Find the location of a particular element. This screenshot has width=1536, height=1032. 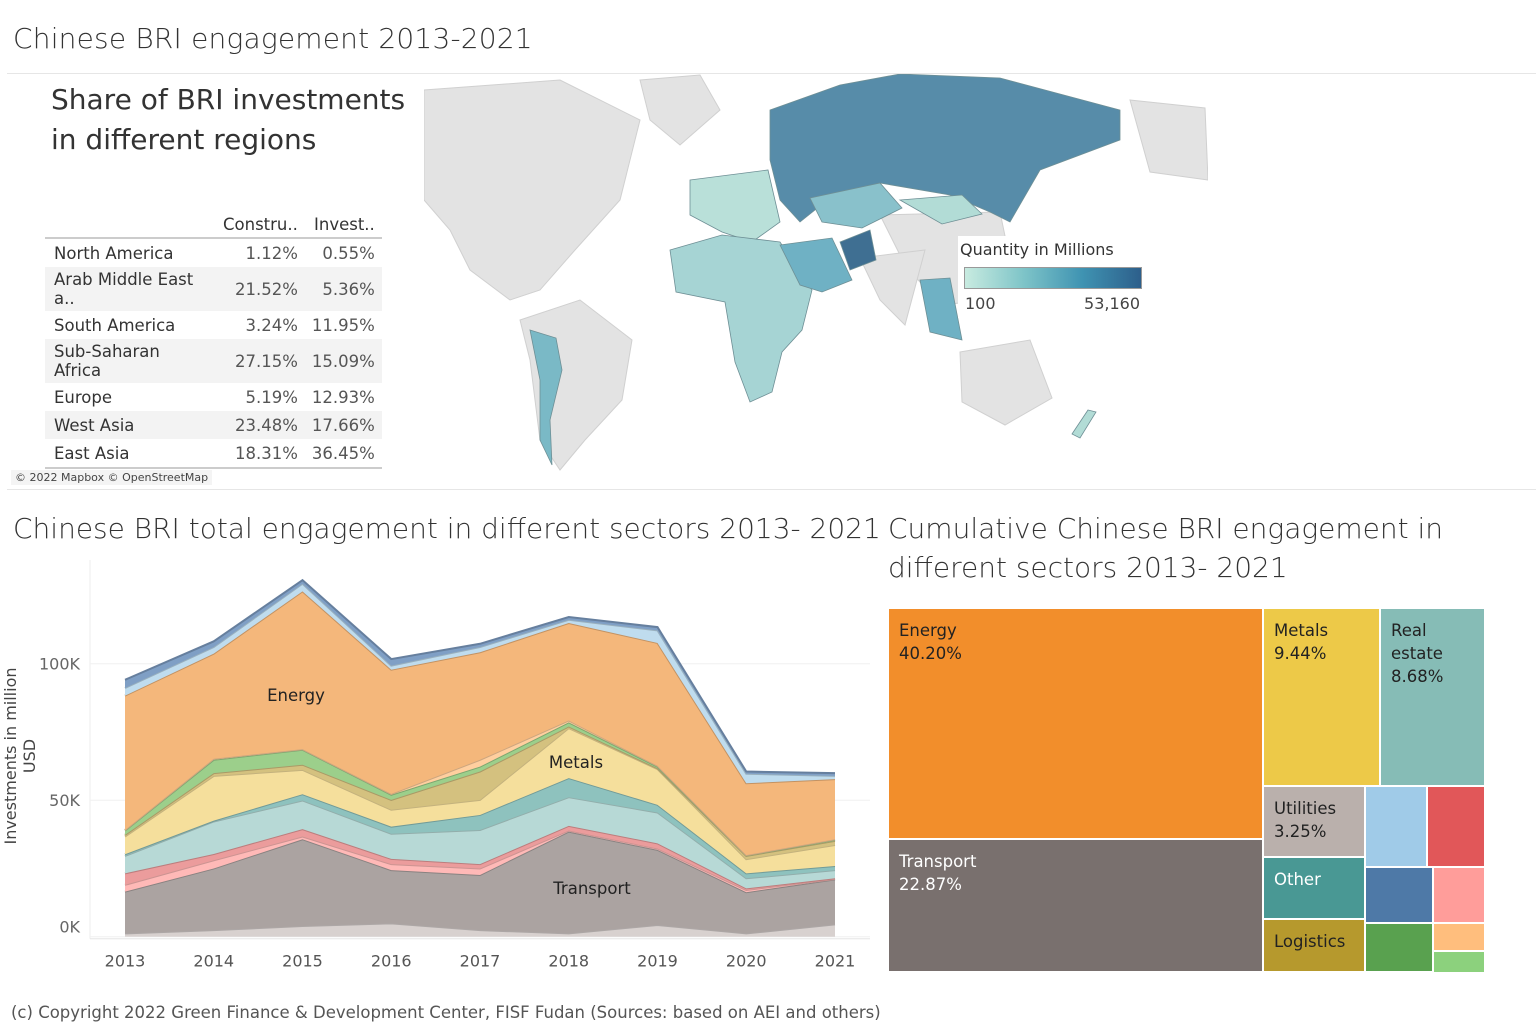

map-alaska is located at coordinates (1168, 140).